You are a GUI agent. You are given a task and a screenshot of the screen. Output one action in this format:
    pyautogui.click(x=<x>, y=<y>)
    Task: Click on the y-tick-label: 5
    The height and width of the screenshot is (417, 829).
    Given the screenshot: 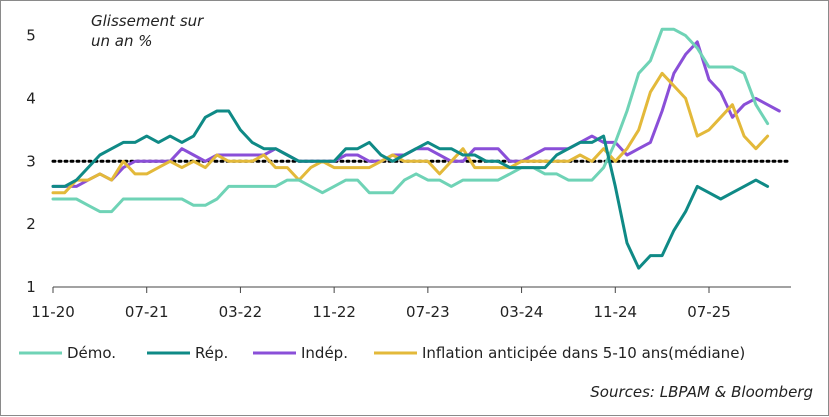 What is the action you would take?
    pyautogui.click(x=31, y=36)
    